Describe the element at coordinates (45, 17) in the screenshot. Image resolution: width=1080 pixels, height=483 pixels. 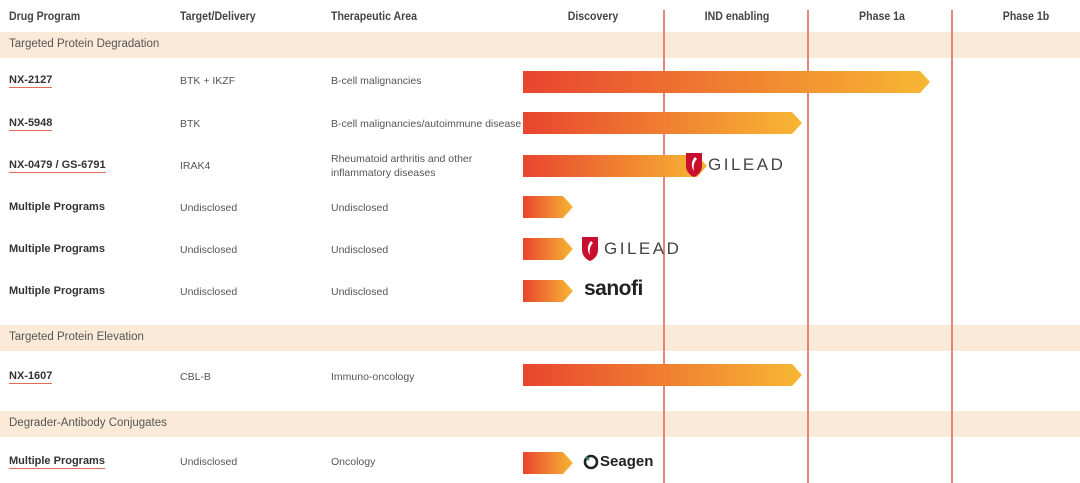
I see `header-drug-program: Drug Program` at that location.